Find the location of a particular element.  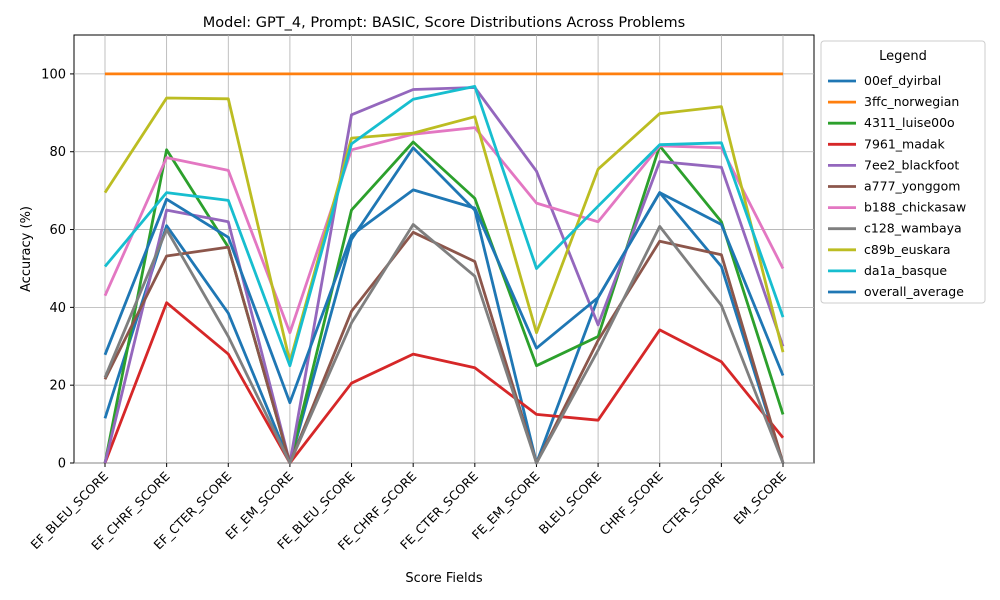

legend-label-4311_luise00o: 4311_luise00o is located at coordinates (909, 122).